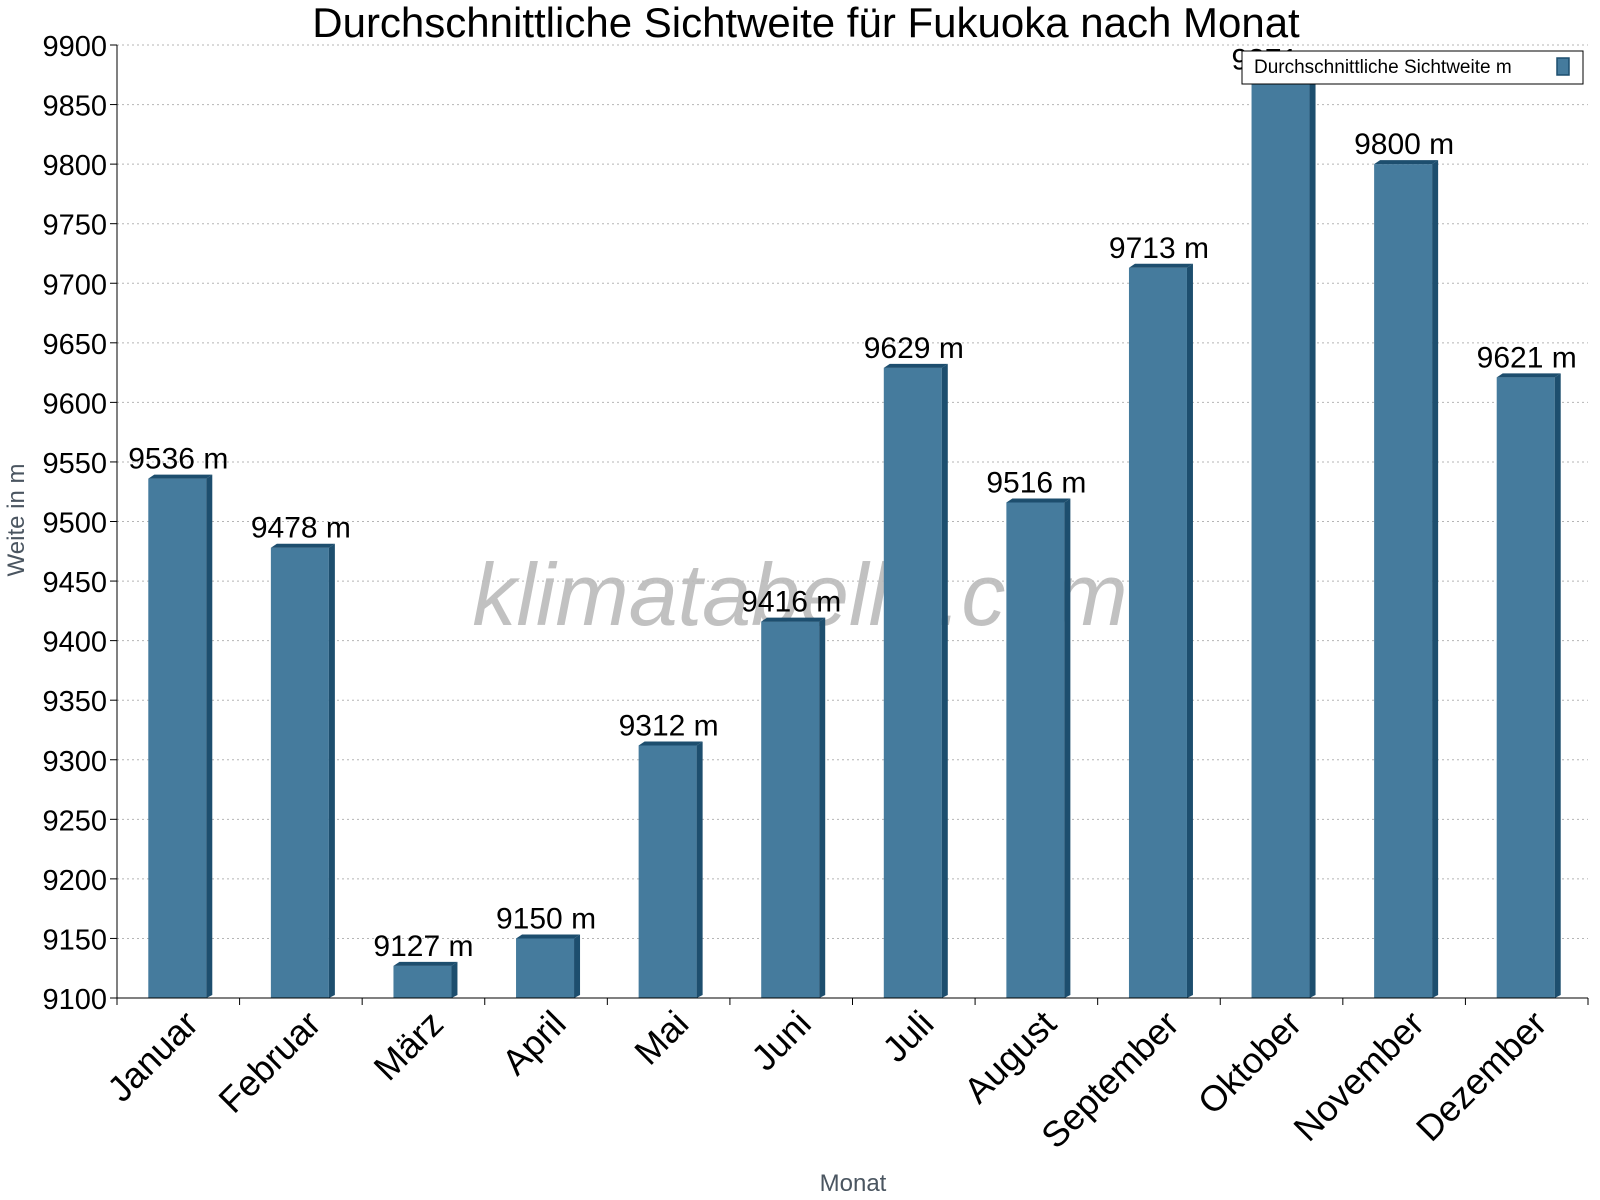  What do you see at coordinates (661, 1038) in the screenshot?
I see `x-tick-label: Mai` at bounding box center [661, 1038].